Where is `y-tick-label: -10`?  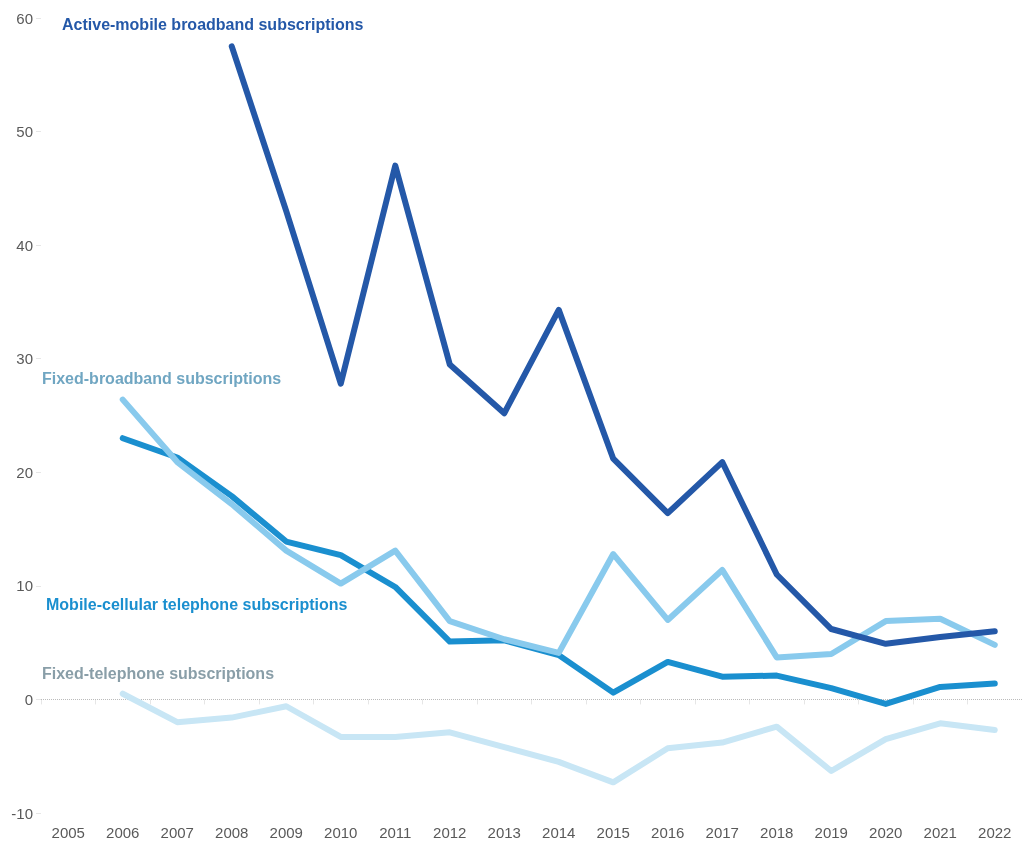 y-tick-label: -10 is located at coordinates (22, 813).